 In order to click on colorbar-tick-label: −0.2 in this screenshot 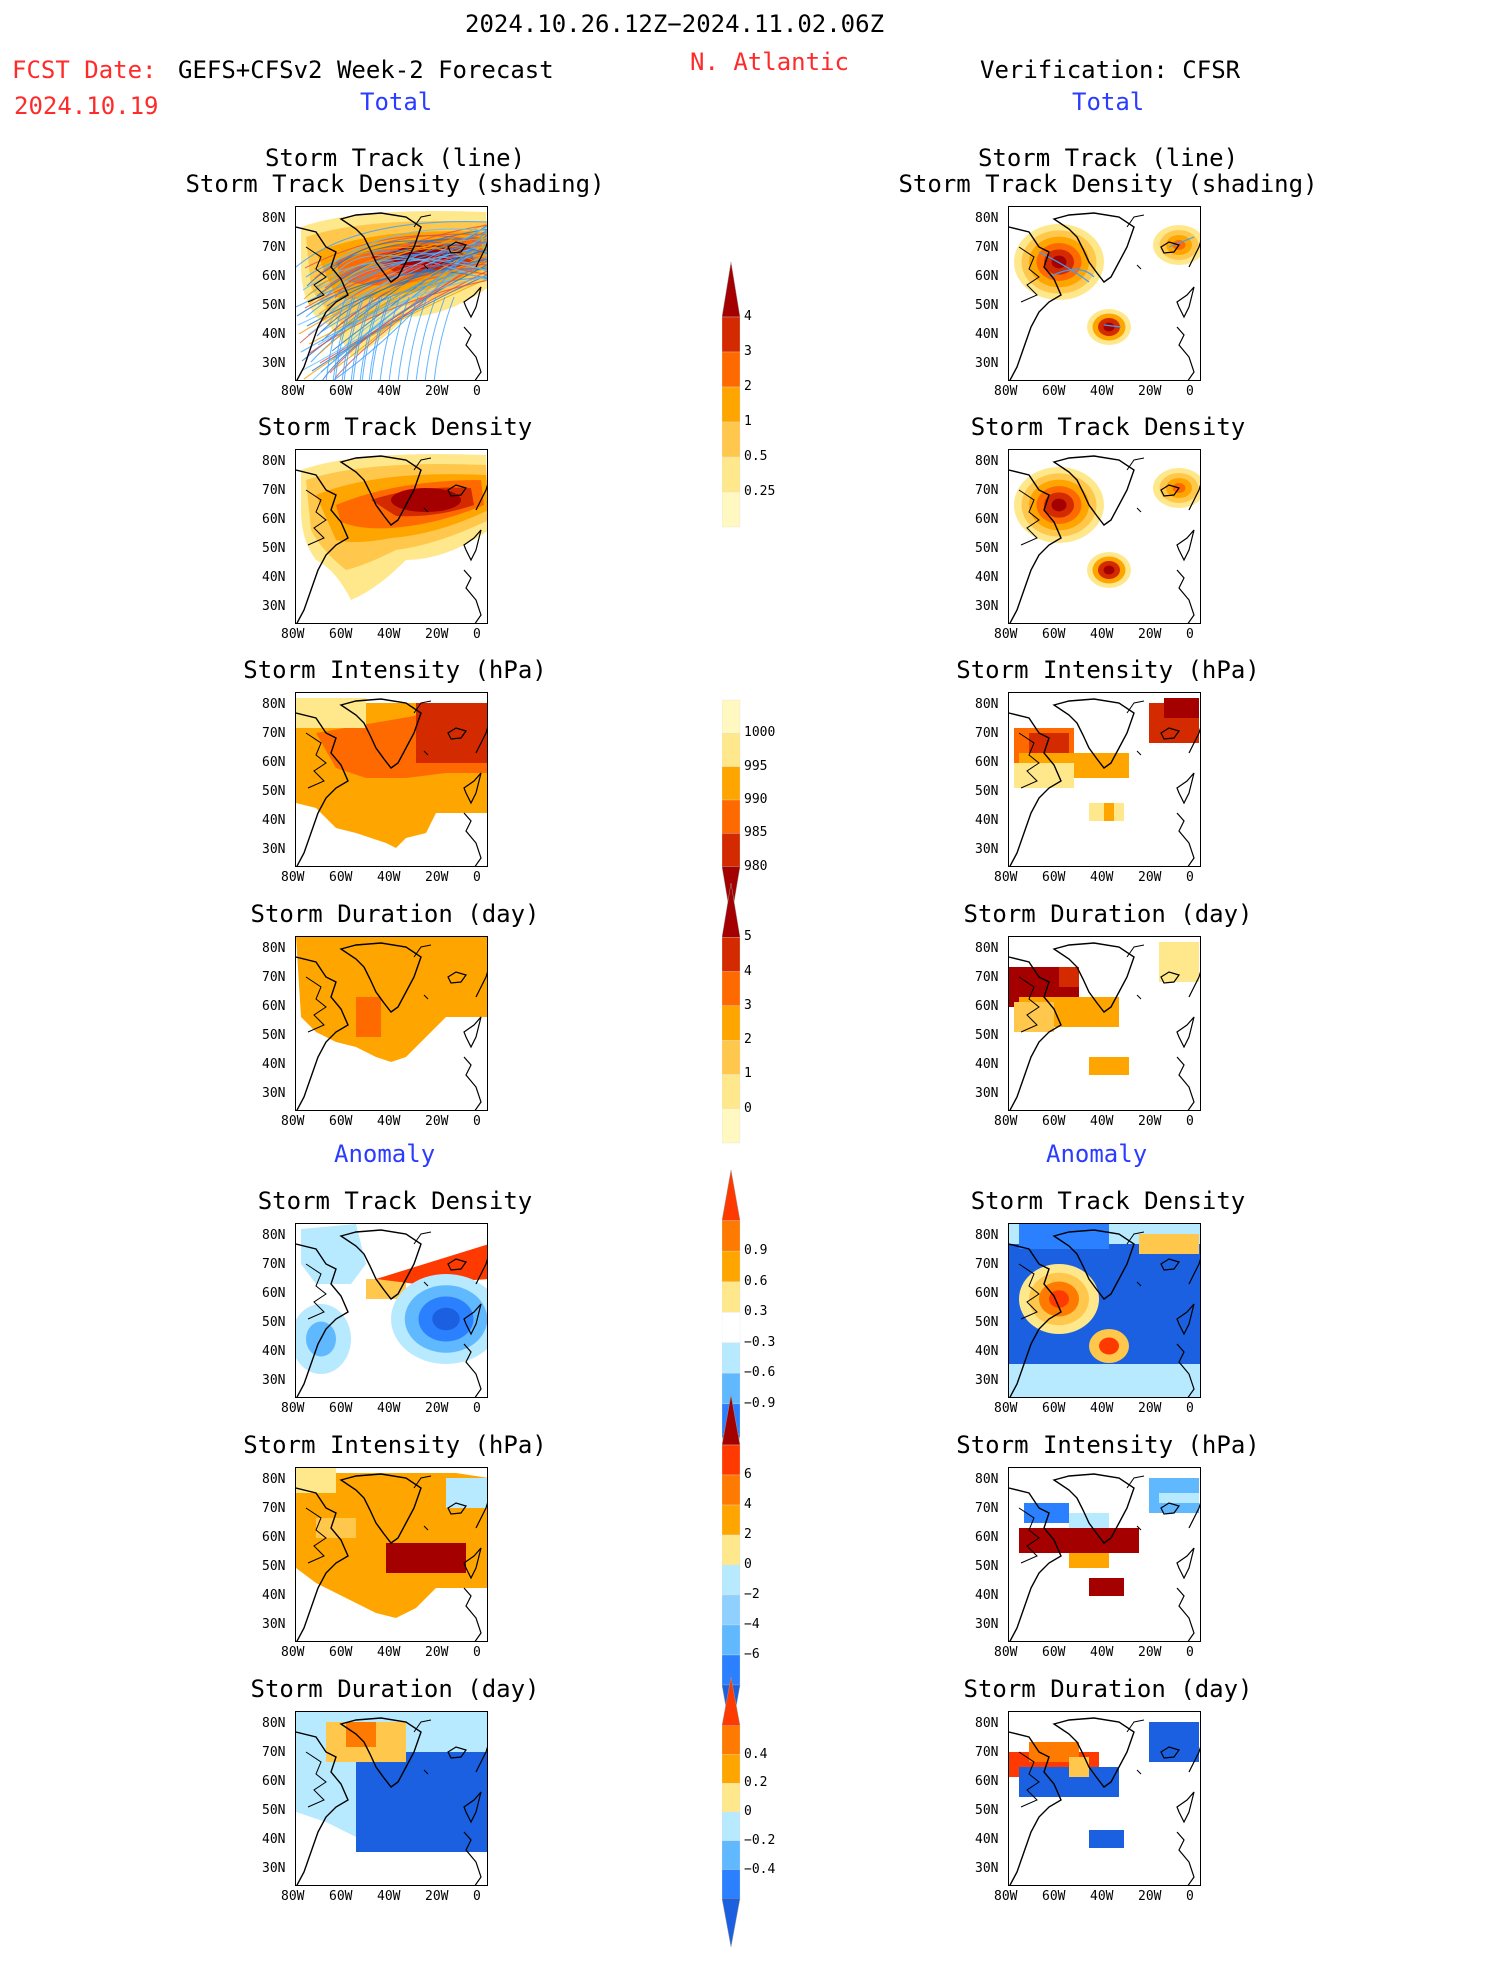, I will do `click(760, 1840)`.